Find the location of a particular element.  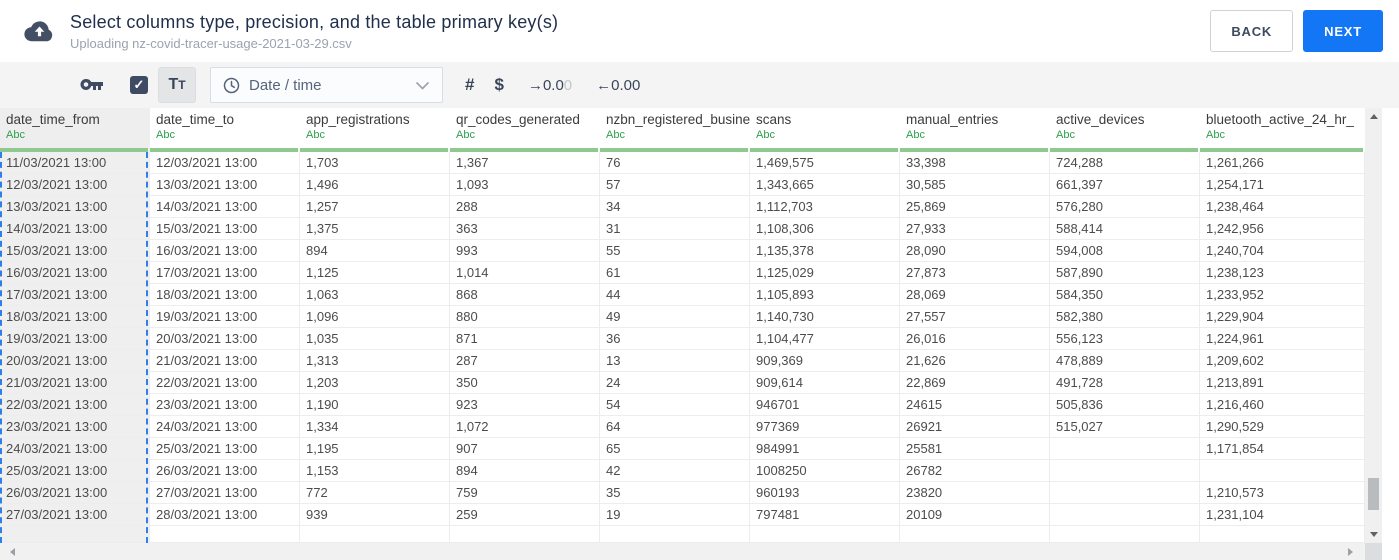

table-cell: 584,350 is located at coordinates (1125, 295).